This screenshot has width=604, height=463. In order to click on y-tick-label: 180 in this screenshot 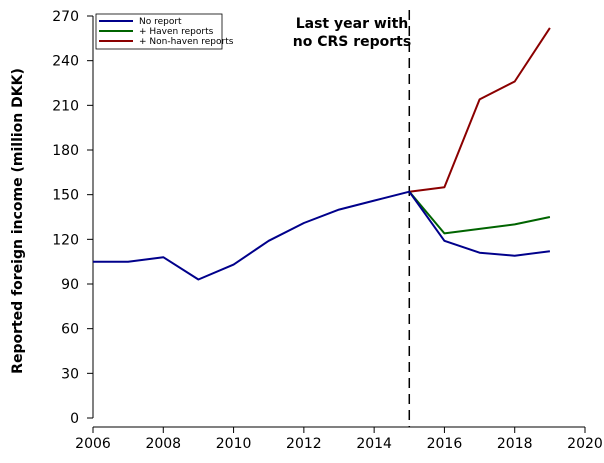, I will do `click(65, 151)`.